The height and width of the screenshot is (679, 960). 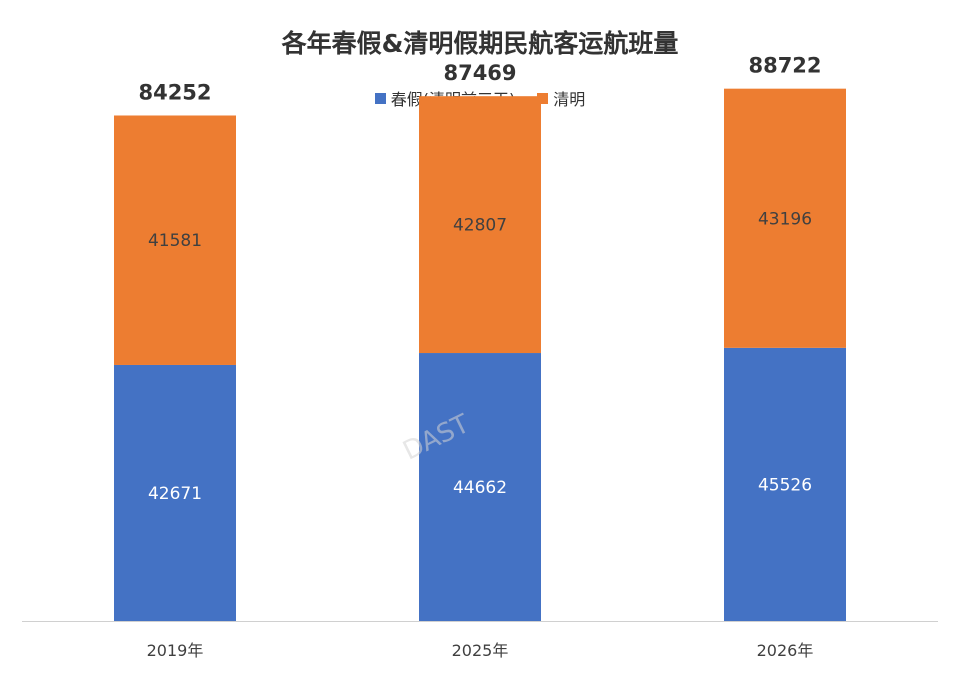 What do you see at coordinates (785, 650) in the screenshot?
I see `x-tick-label-2: 2026年` at bounding box center [785, 650].